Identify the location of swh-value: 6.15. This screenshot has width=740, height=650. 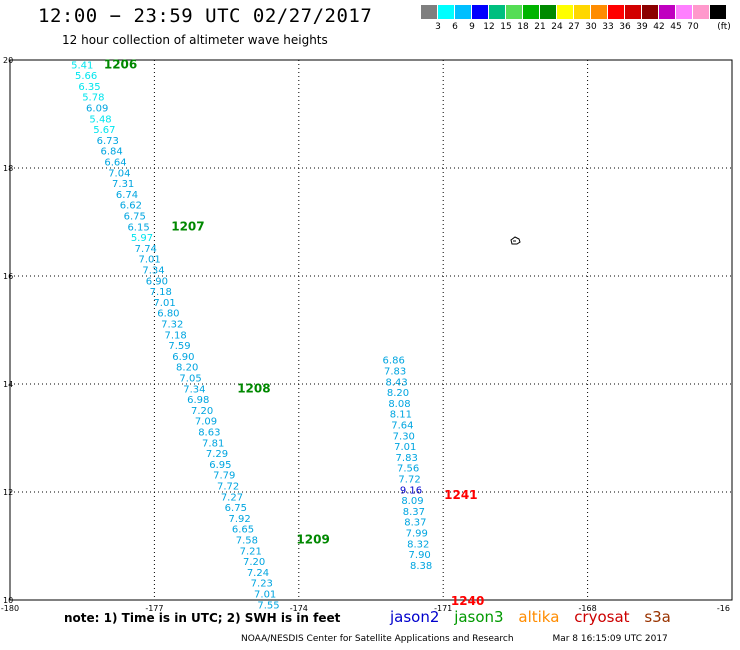
(138, 227).